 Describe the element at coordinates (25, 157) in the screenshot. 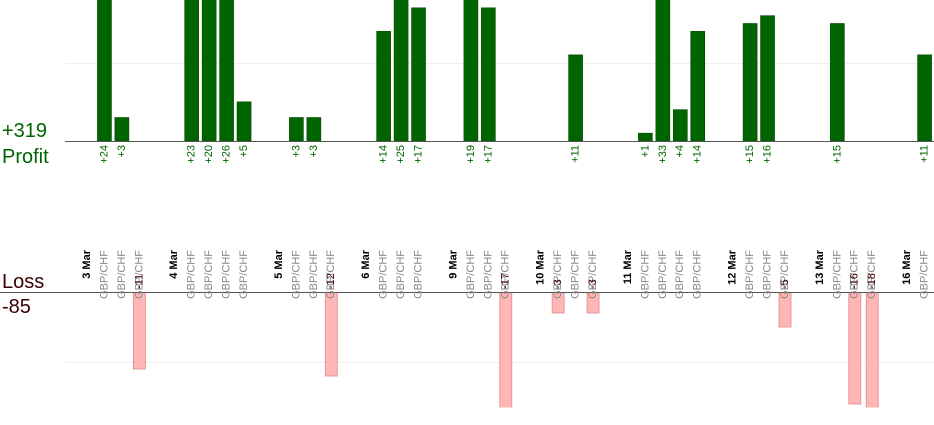

I see `profit-label: Profit` at that location.